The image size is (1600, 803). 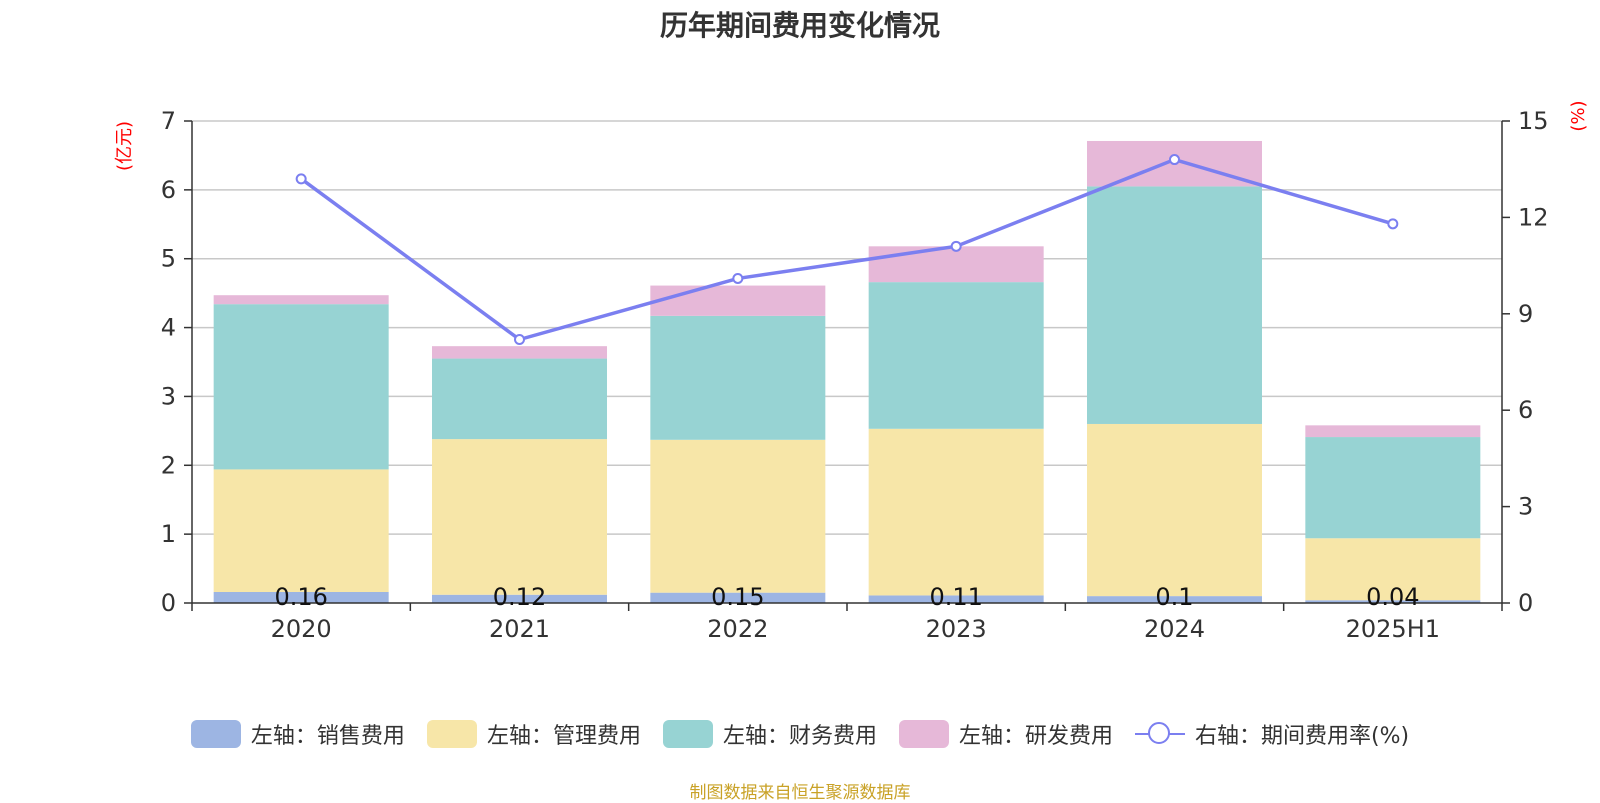 What do you see at coordinates (1302, 736) in the screenshot?
I see `legend-label: 右轴：期间费用率(%)` at bounding box center [1302, 736].